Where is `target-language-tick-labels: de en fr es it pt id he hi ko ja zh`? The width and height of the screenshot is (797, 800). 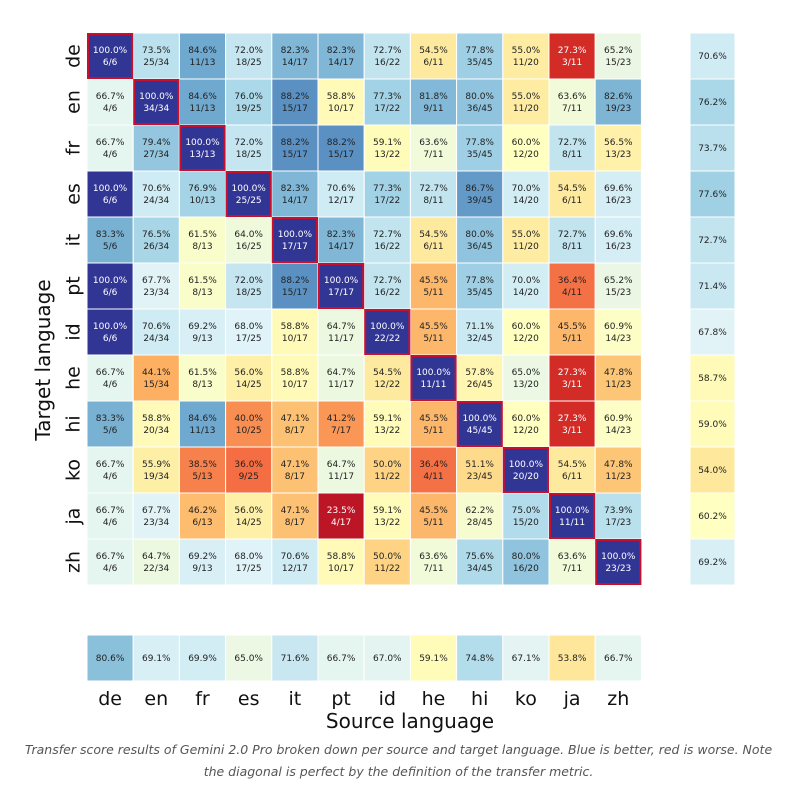 target-language-tick-labels: de en fr es it pt id he hi ko ja zh is located at coordinates (74, 308).